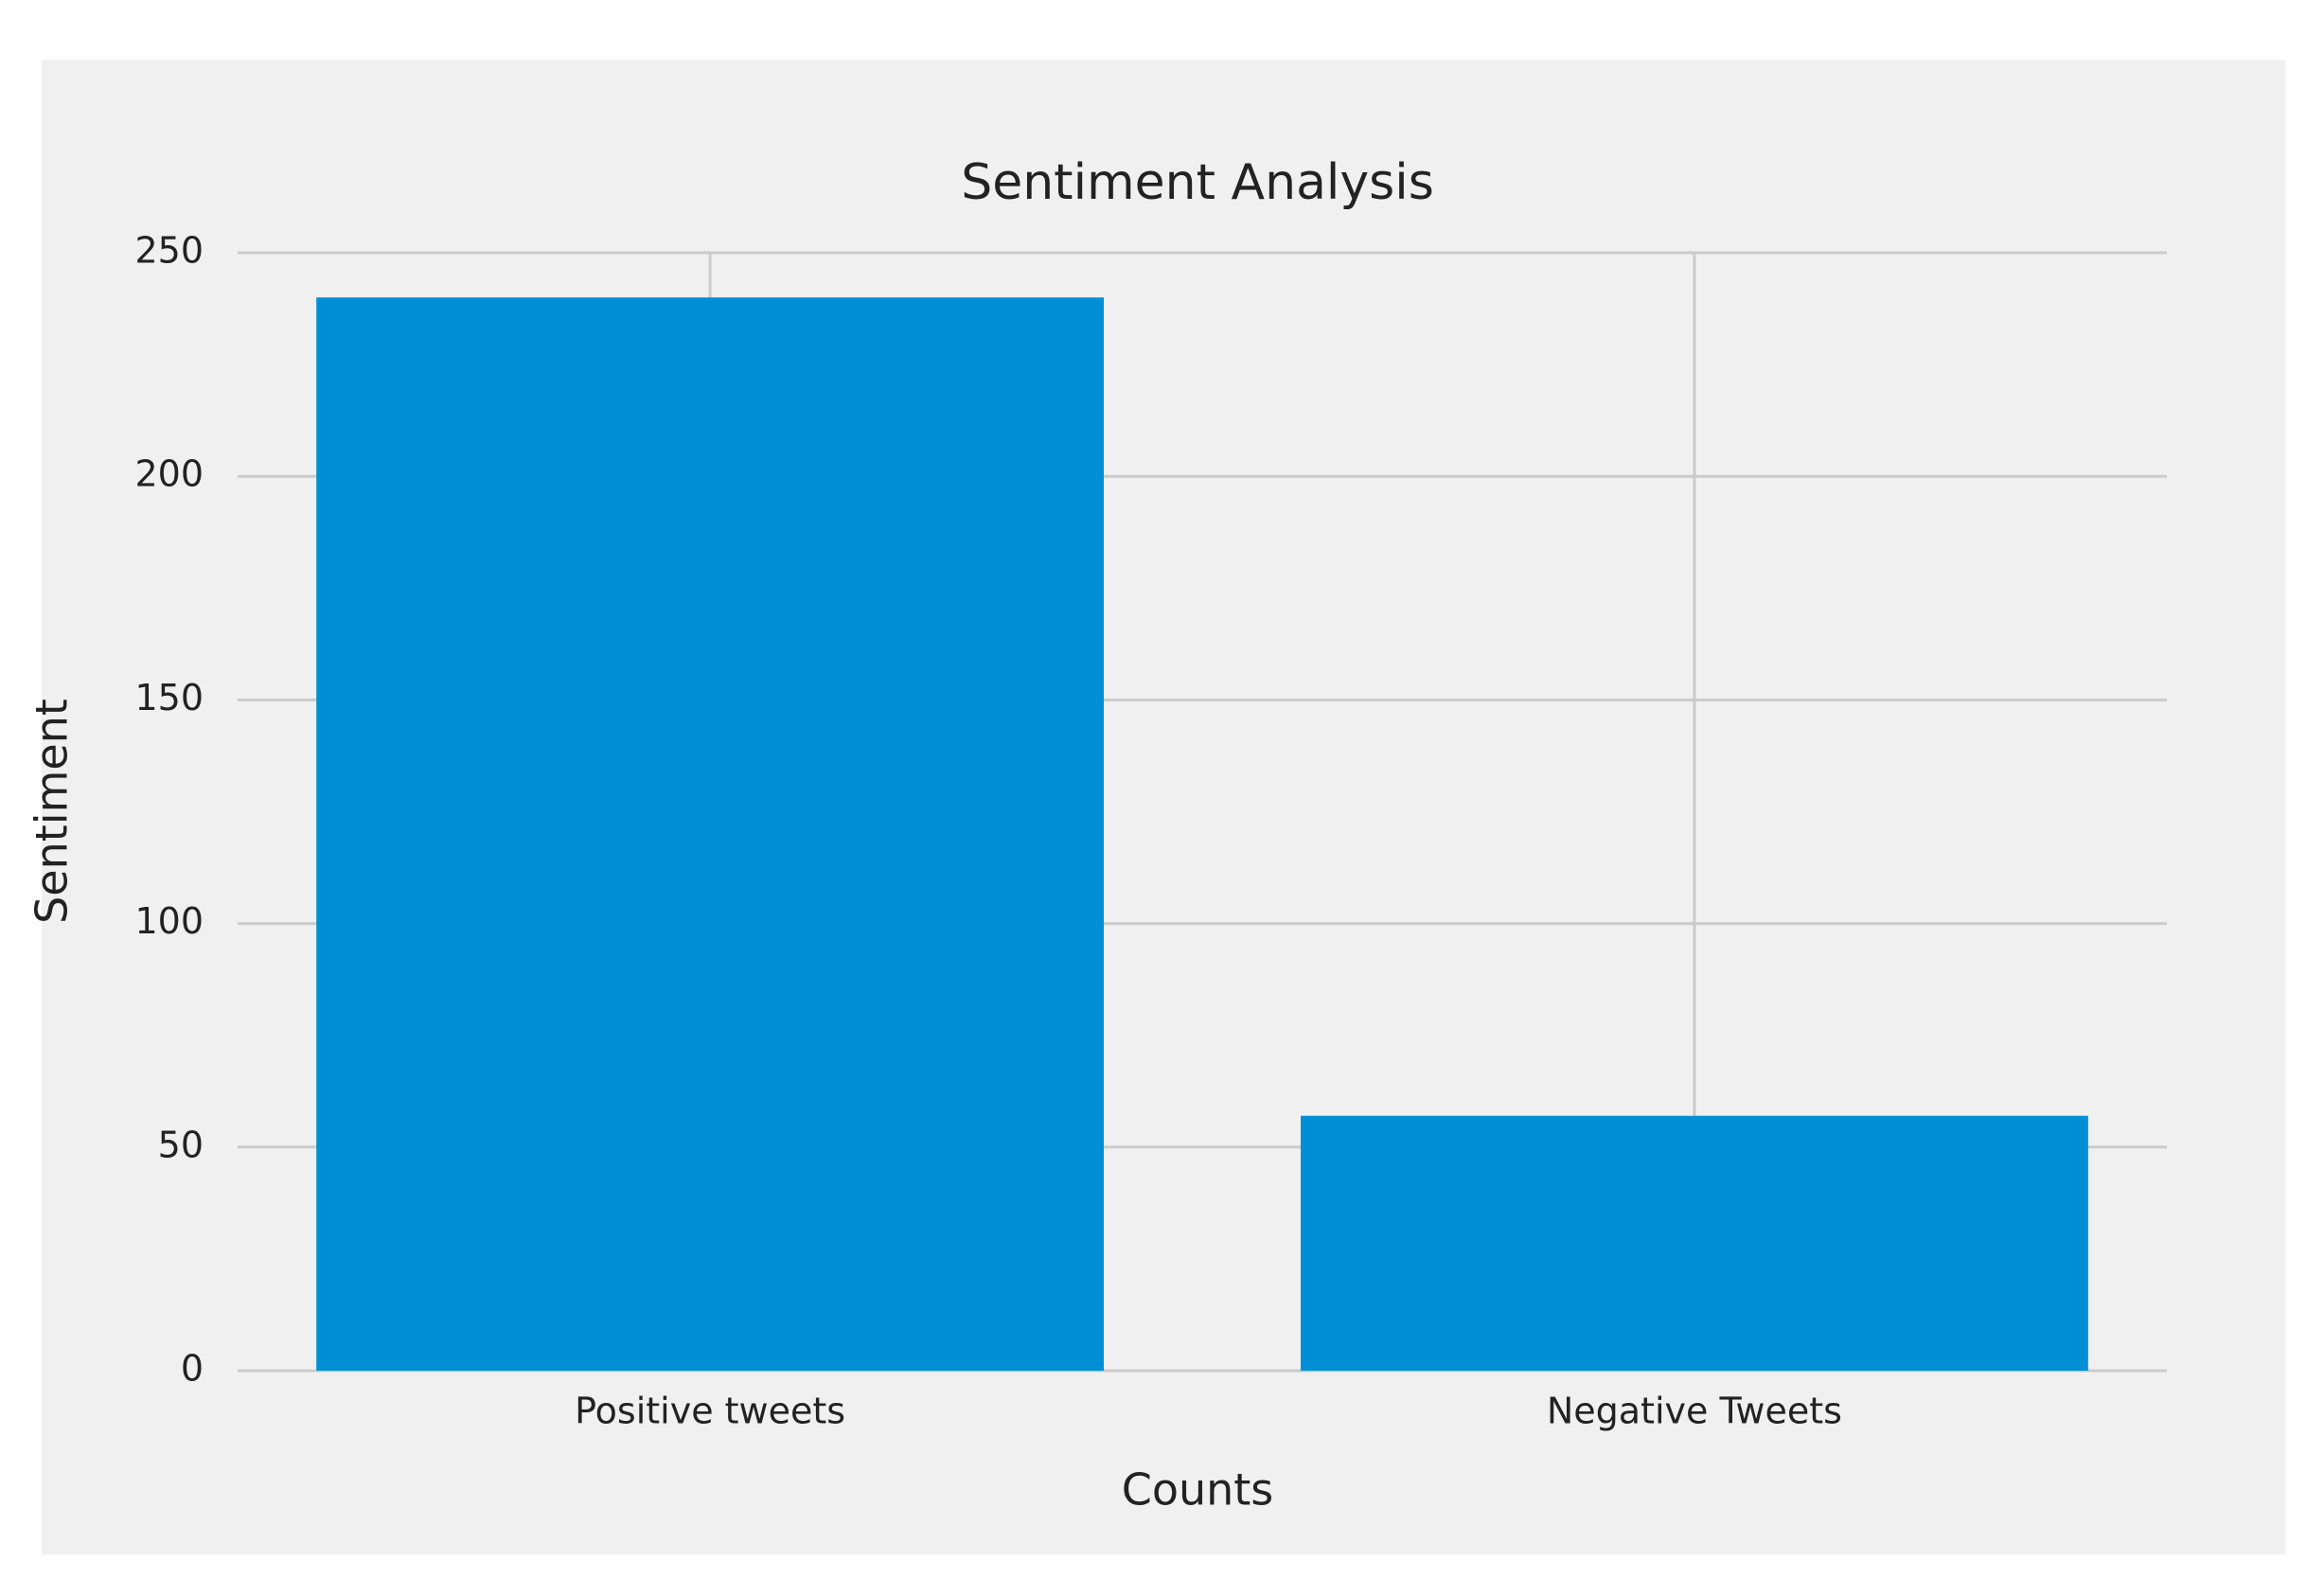 This screenshot has height=1596, width=2324. Describe the element at coordinates (710, 1411) in the screenshot. I see `x-tick-label: Positive tweets` at that location.